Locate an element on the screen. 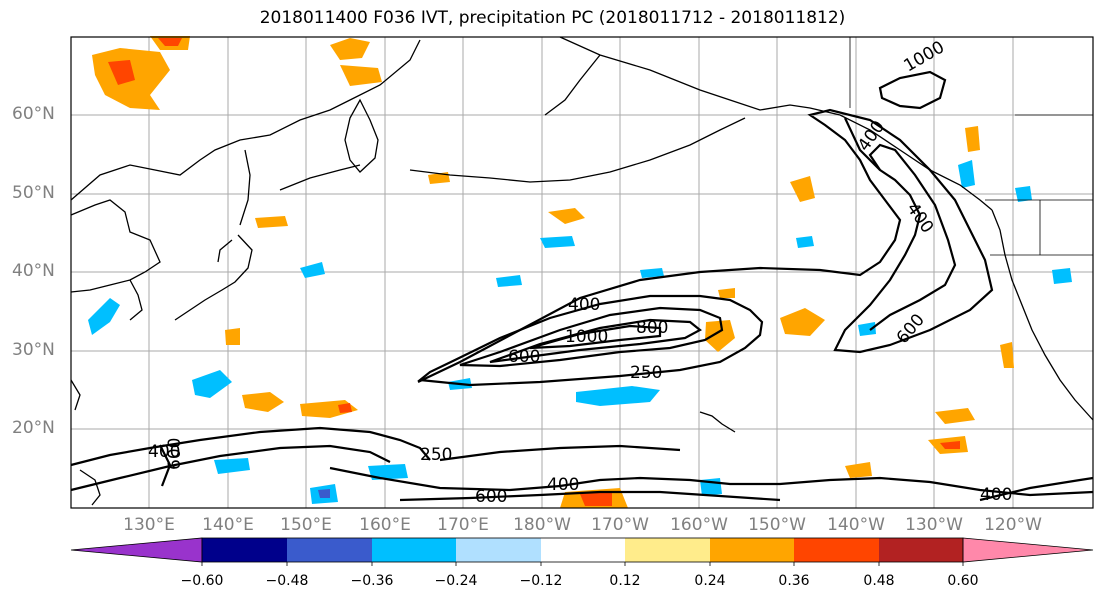 The width and height of the screenshot is (1105, 601). lon-label: 150°E is located at coordinates (306, 525).